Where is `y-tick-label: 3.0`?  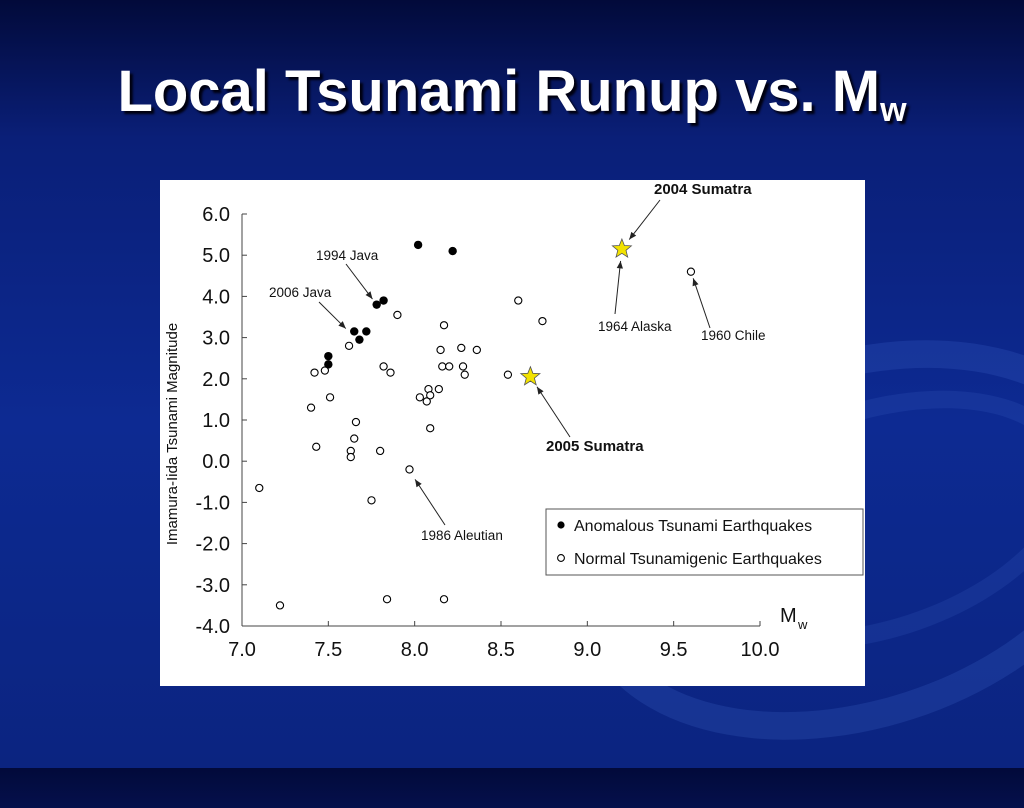
y-tick-label: 3.0 is located at coordinates (216, 339).